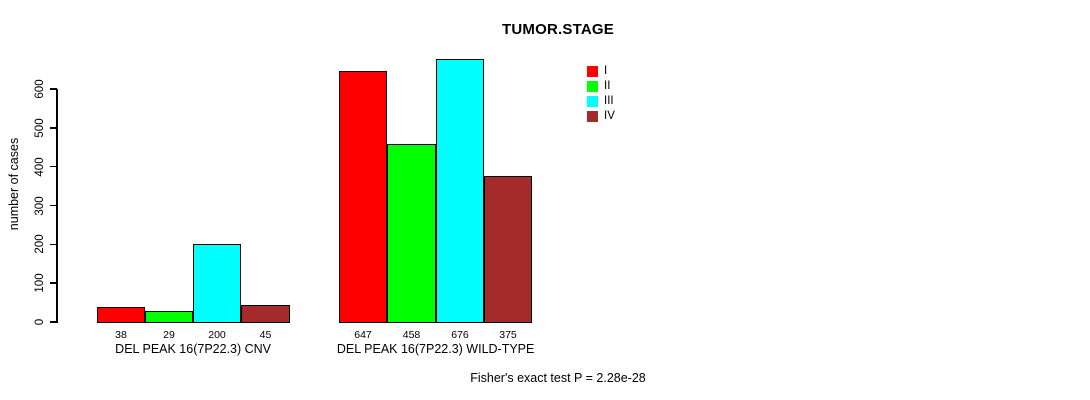 The height and width of the screenshot is (400, 1090). Describe the element at coordinates (607, 86) in the screenshot. I see `legend-label: II` at that location.